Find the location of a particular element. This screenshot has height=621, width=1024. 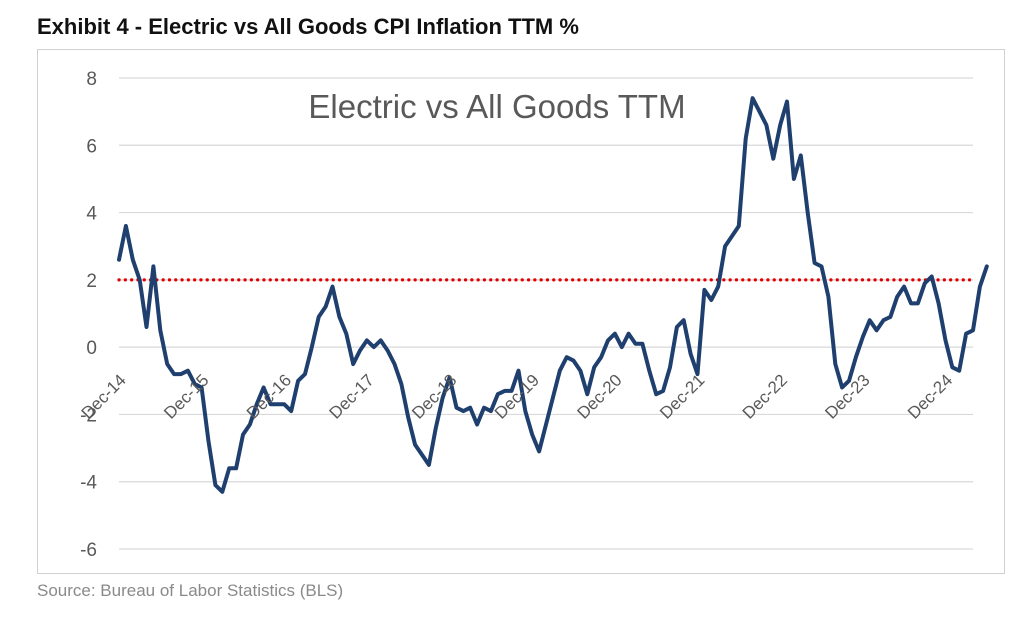

y-tick-label: 6 is located at coordinates (91, 146).